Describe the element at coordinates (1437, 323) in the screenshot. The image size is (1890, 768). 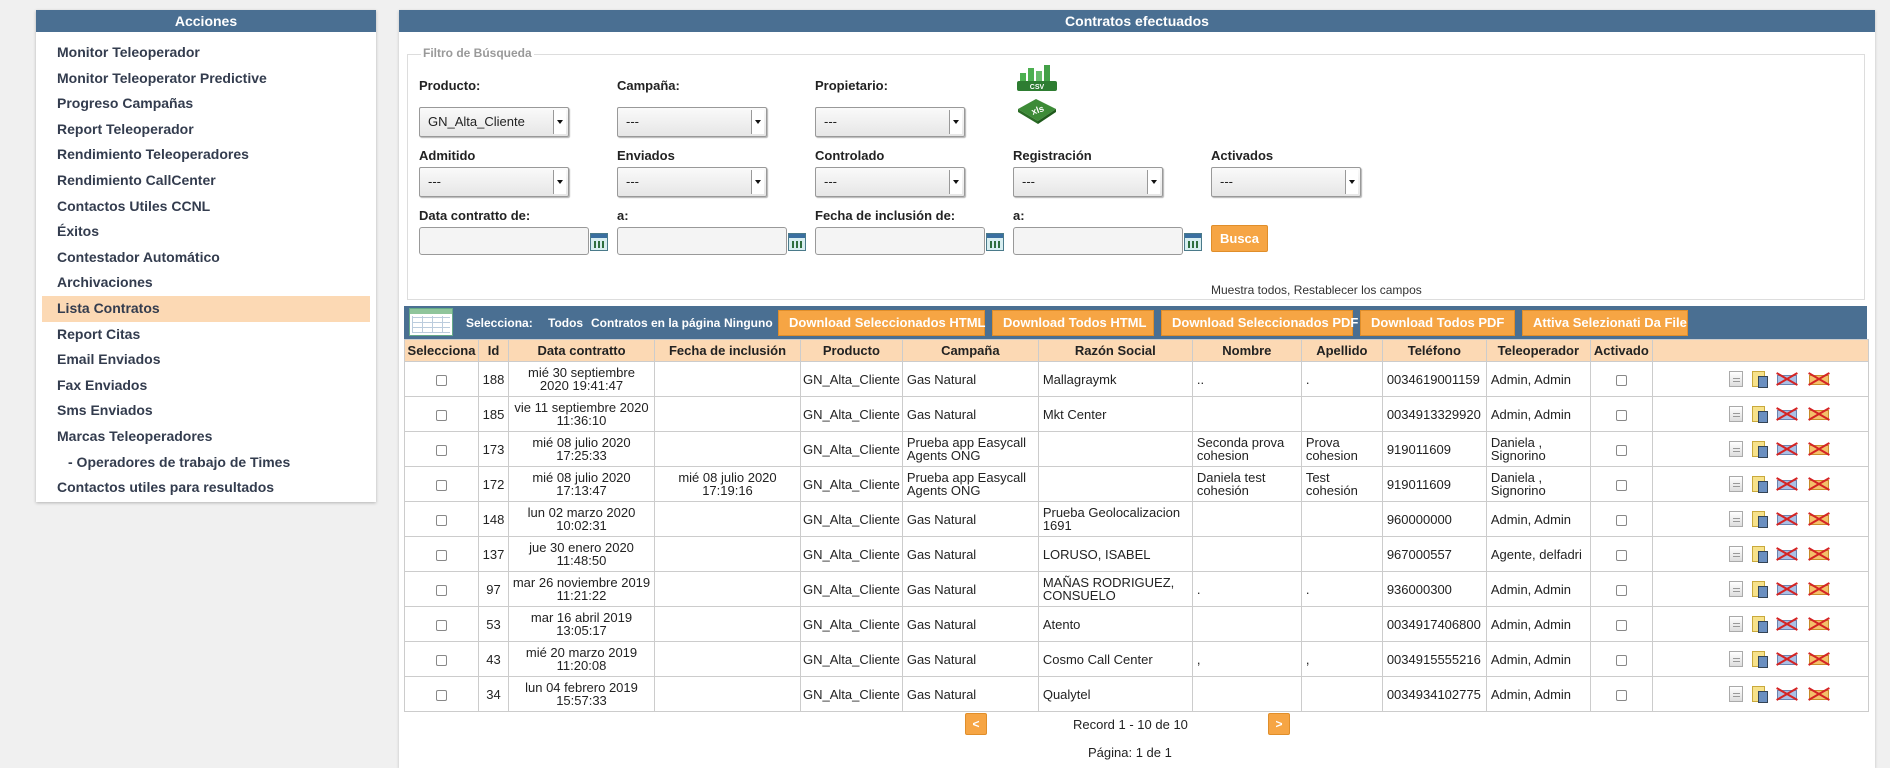
I see `download-all-pdf-button: Download Todos PDF` at that location.